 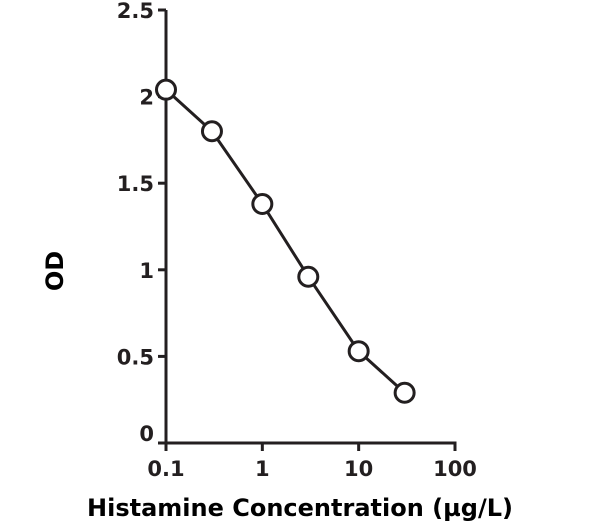 What do you see at coordinates (135, 11) in the screenshot?
I see `y-tick-label: 2.5` at bounding box center [135, 11].